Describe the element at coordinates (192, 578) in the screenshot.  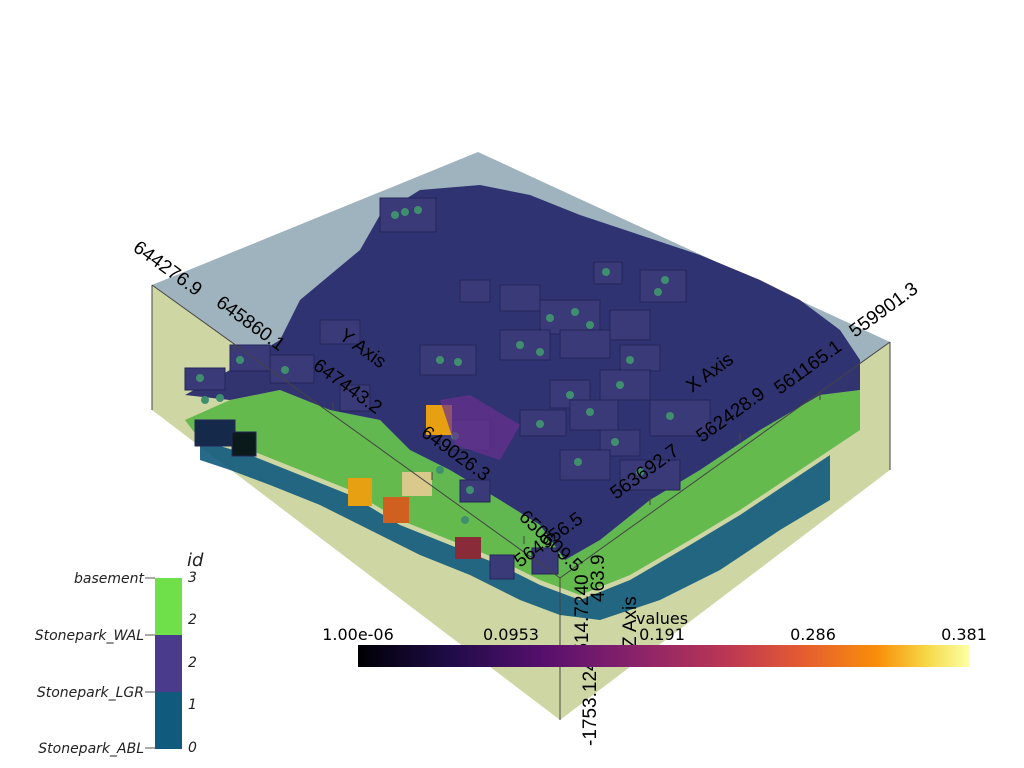
I see `id-value-3: 3` at that location.